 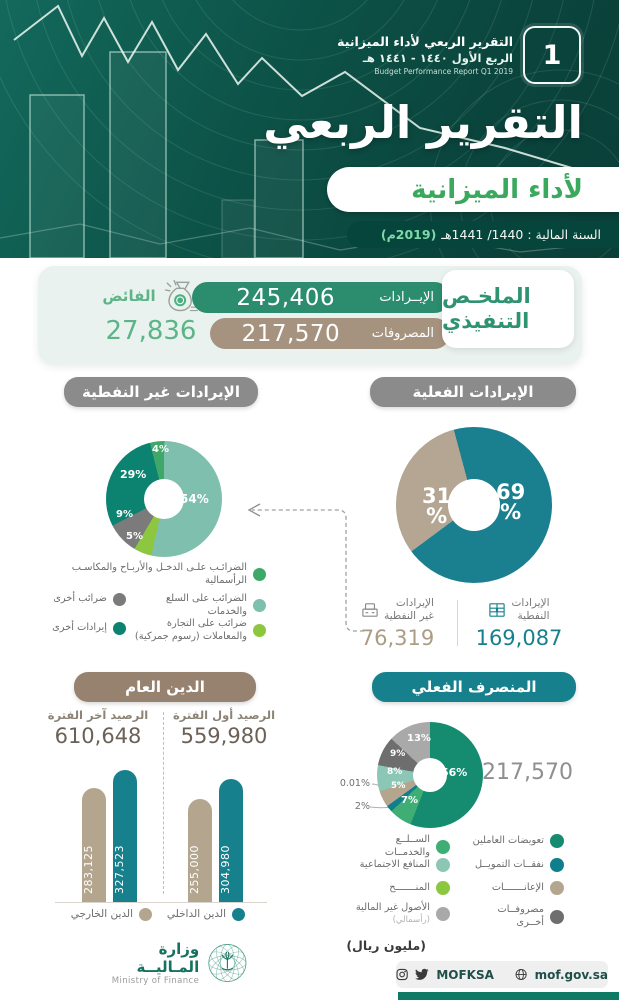 What do you see at coordinates (397, 623) in the screenshot?
I see `nonoil-revenues-stat: الإيرادات غير النفطية 76,319` at bounding box center [397, 623].